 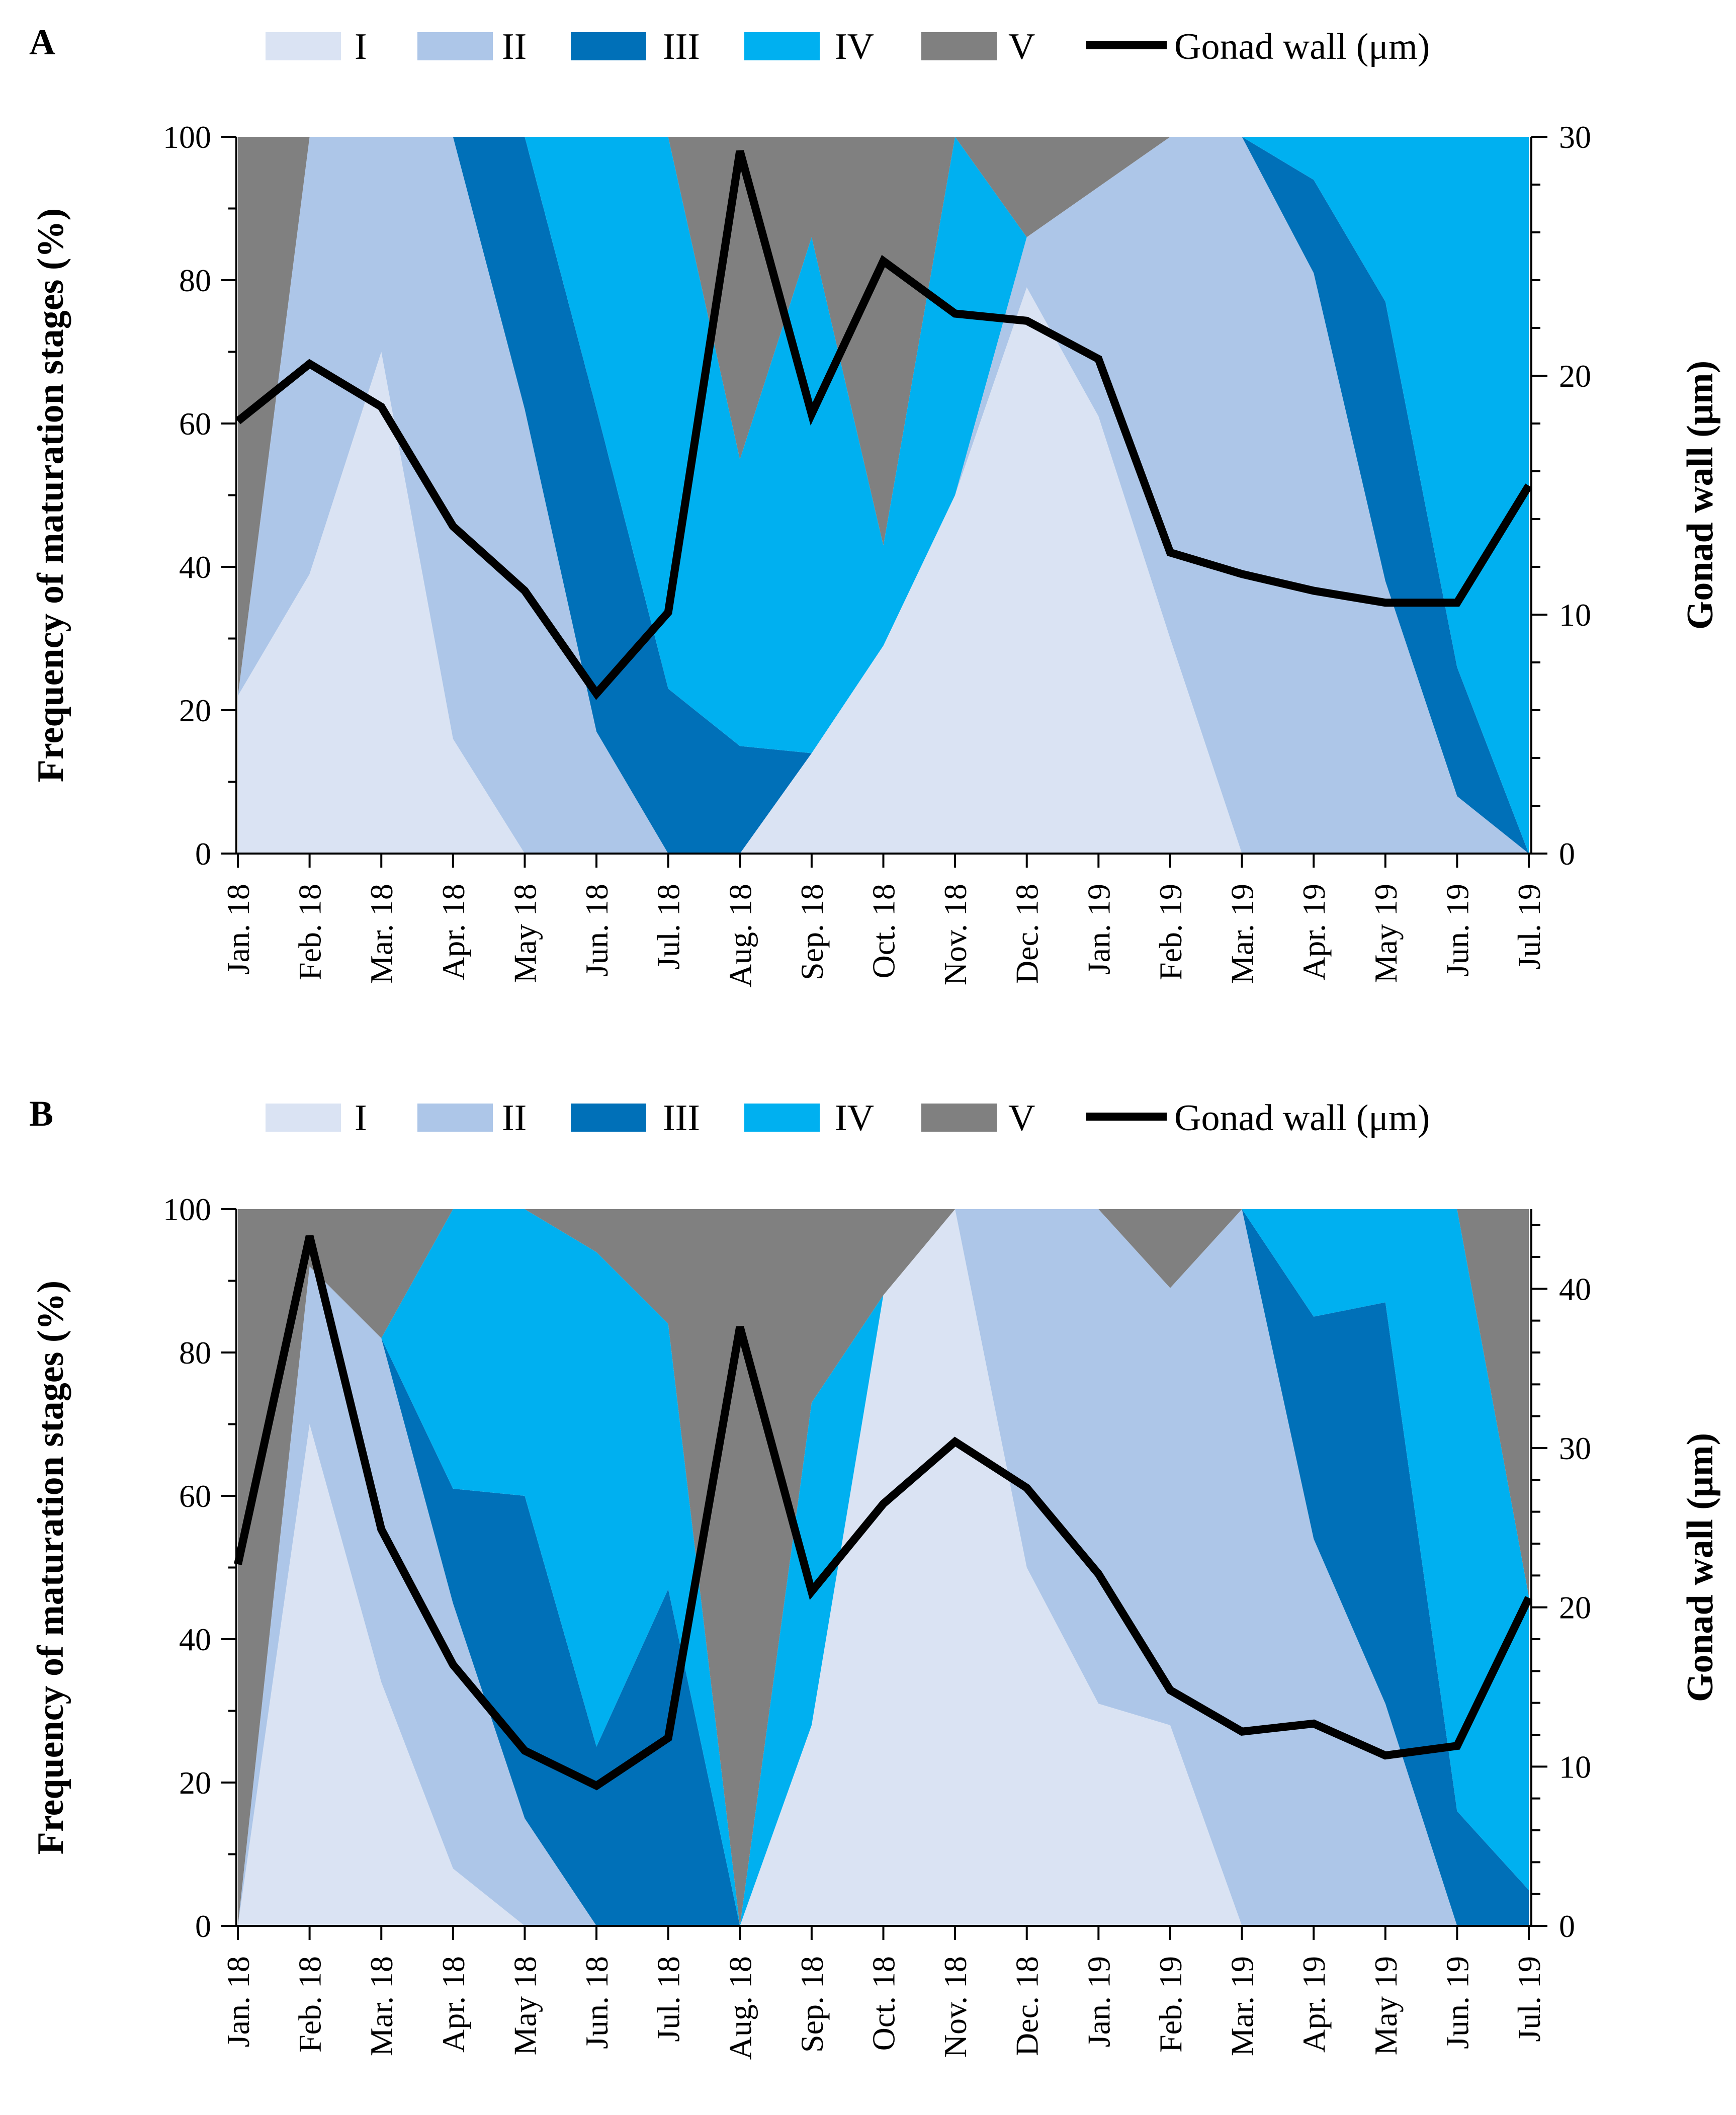 I want to click on legend: I II III IV V Gonad wall (μm), so click(x=848, y=1118).